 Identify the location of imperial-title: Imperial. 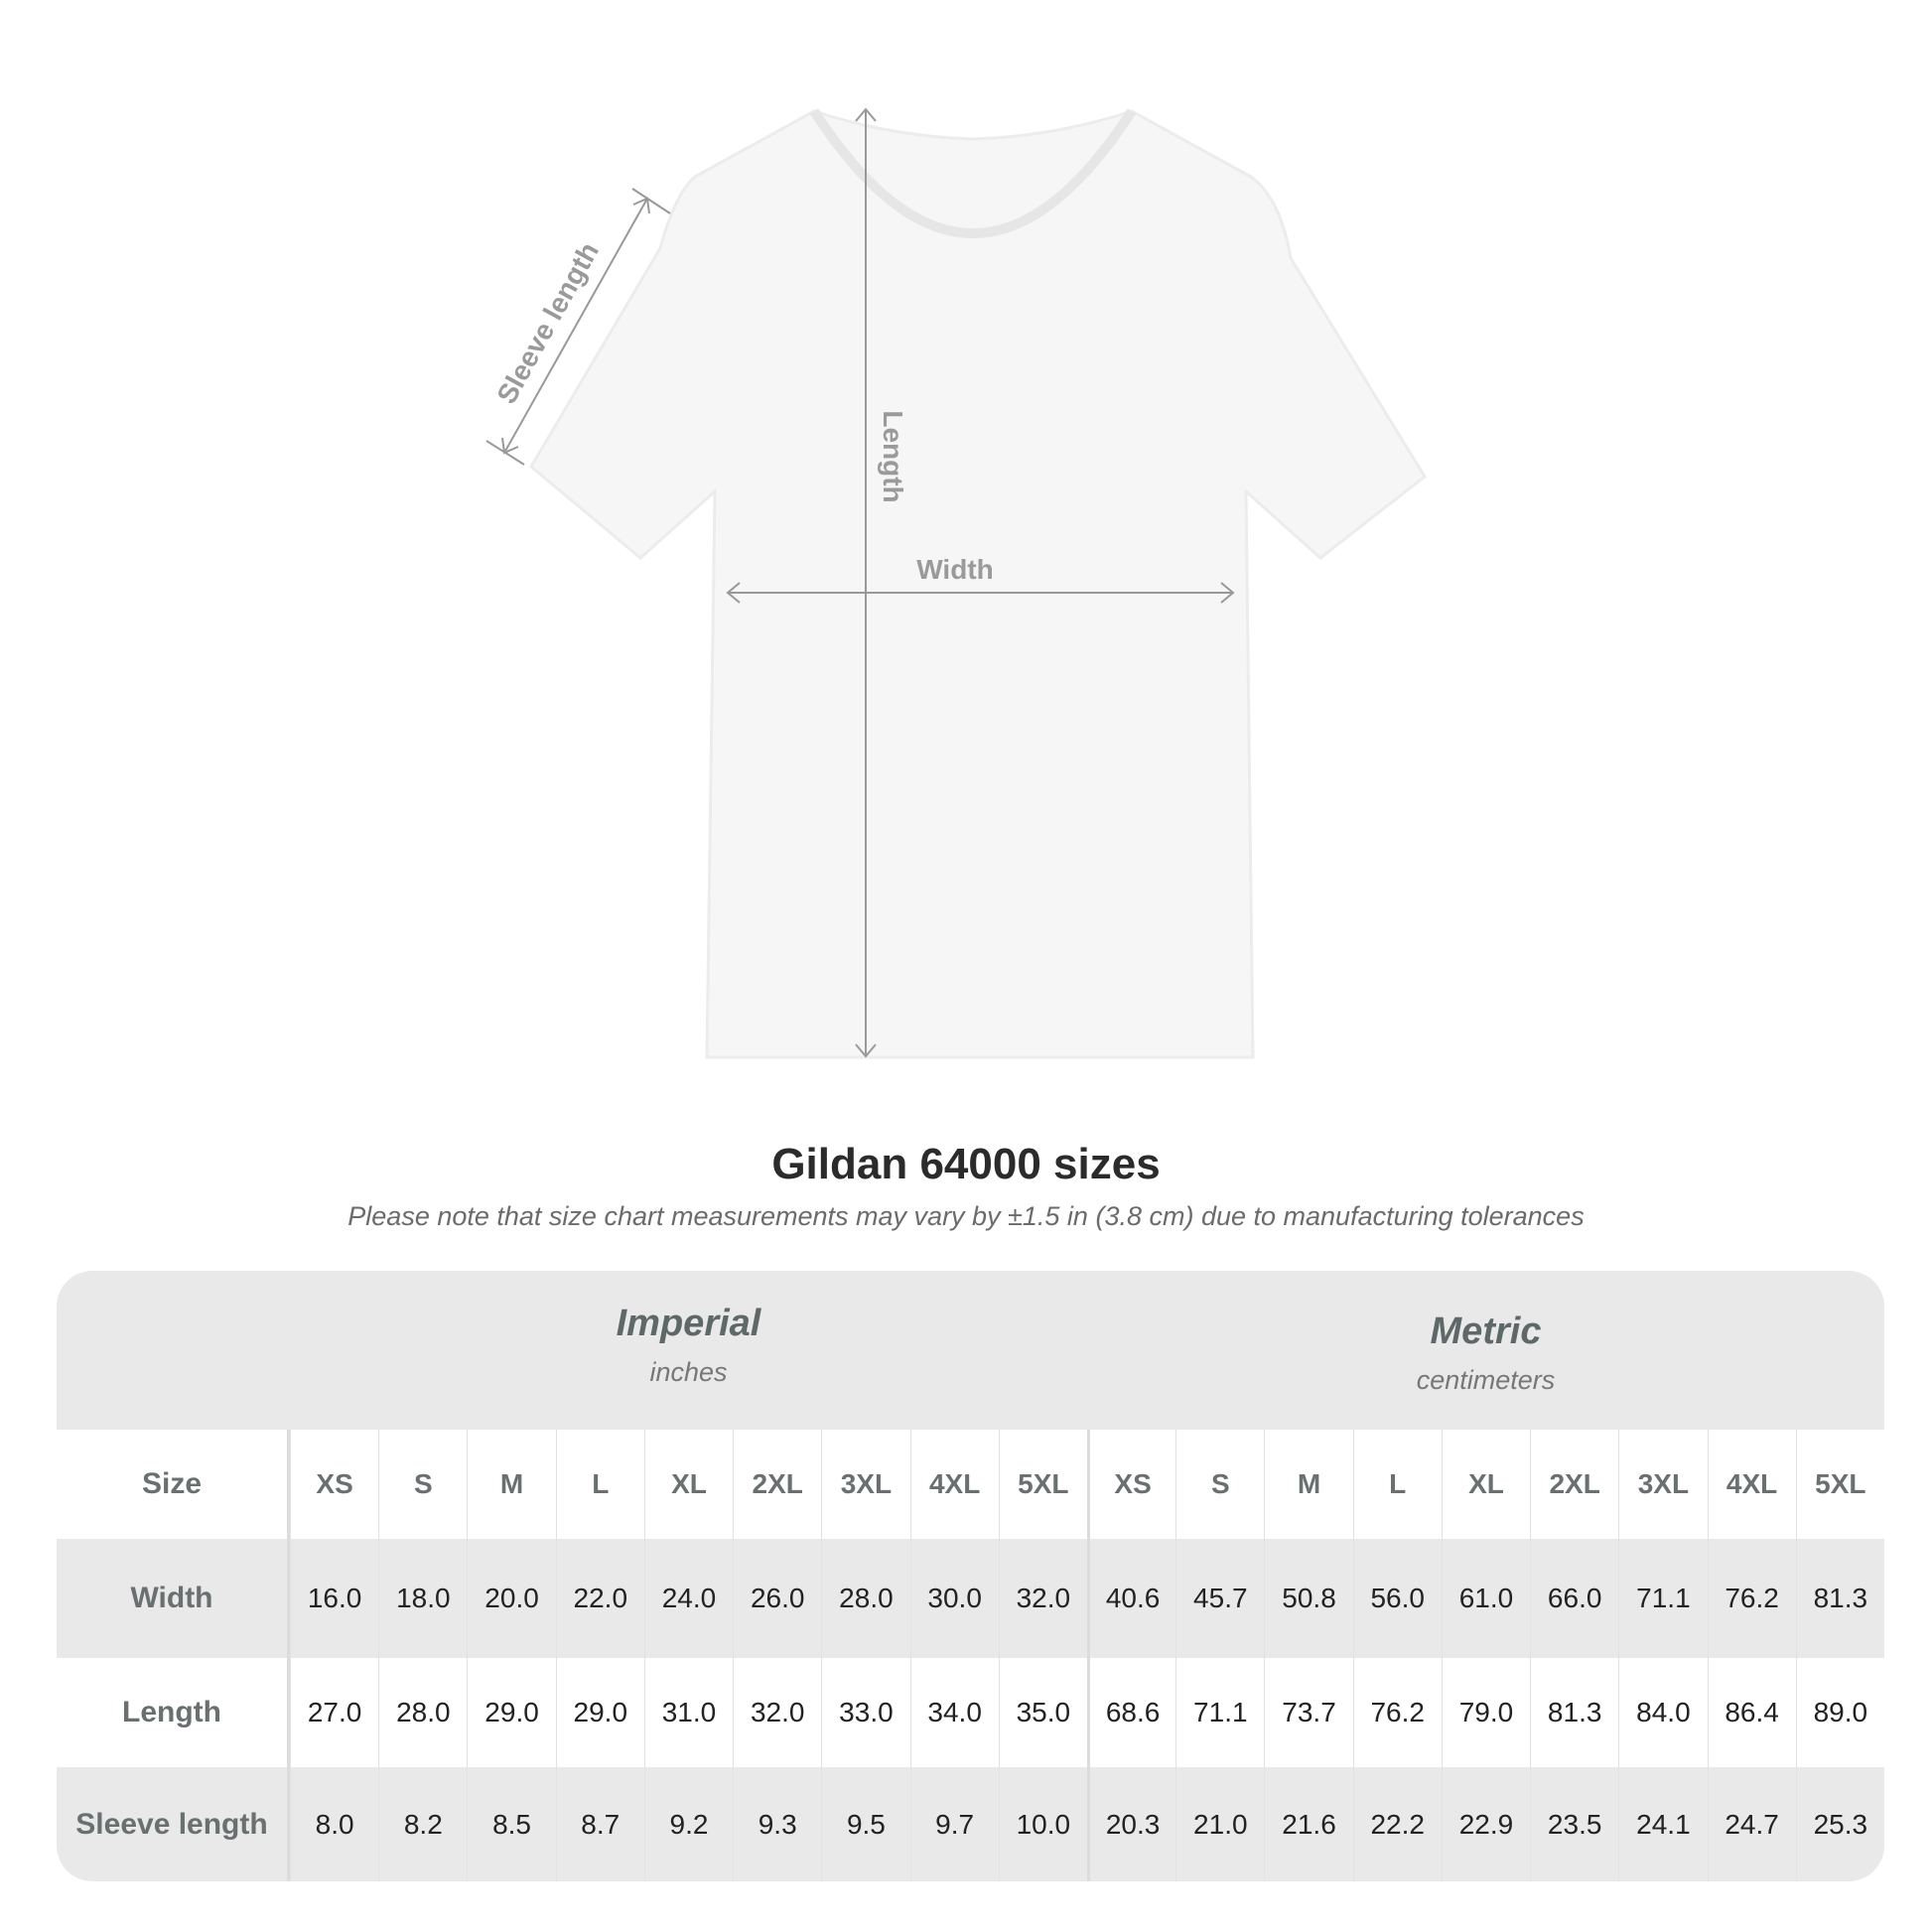
(688, 1324).